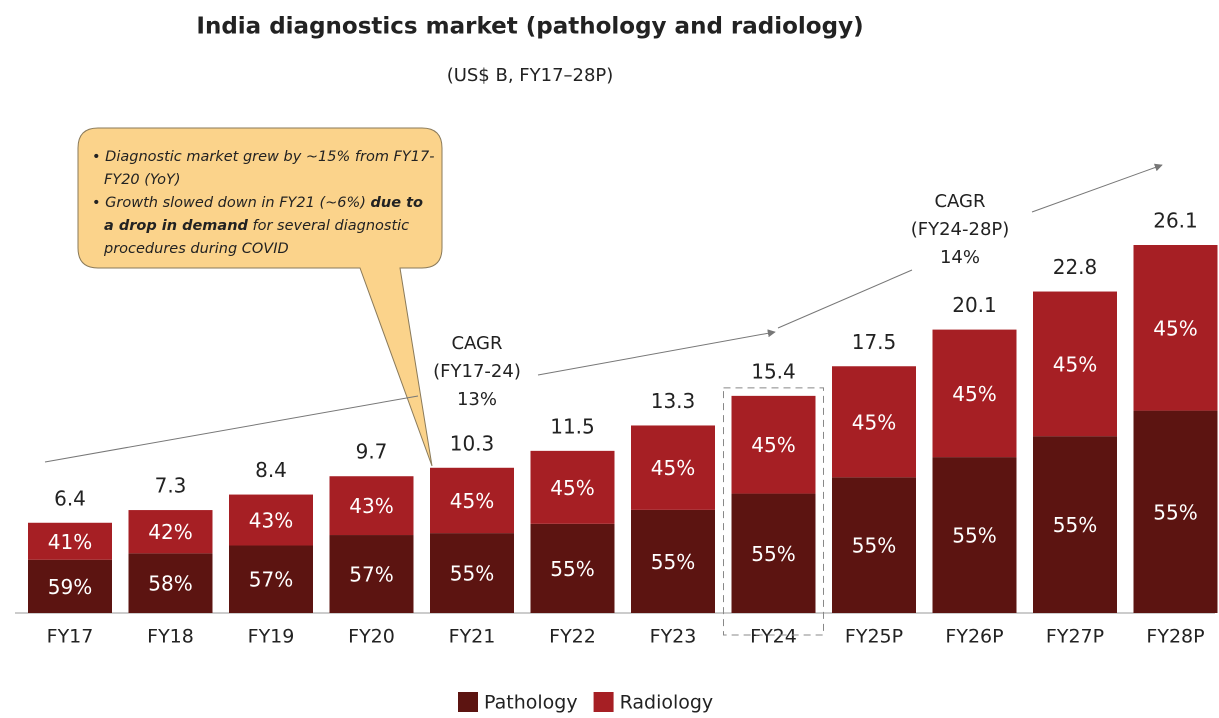 This screenshot has width=1219, height=718. I want to click on total-label: 9.7, so click(372, 452).